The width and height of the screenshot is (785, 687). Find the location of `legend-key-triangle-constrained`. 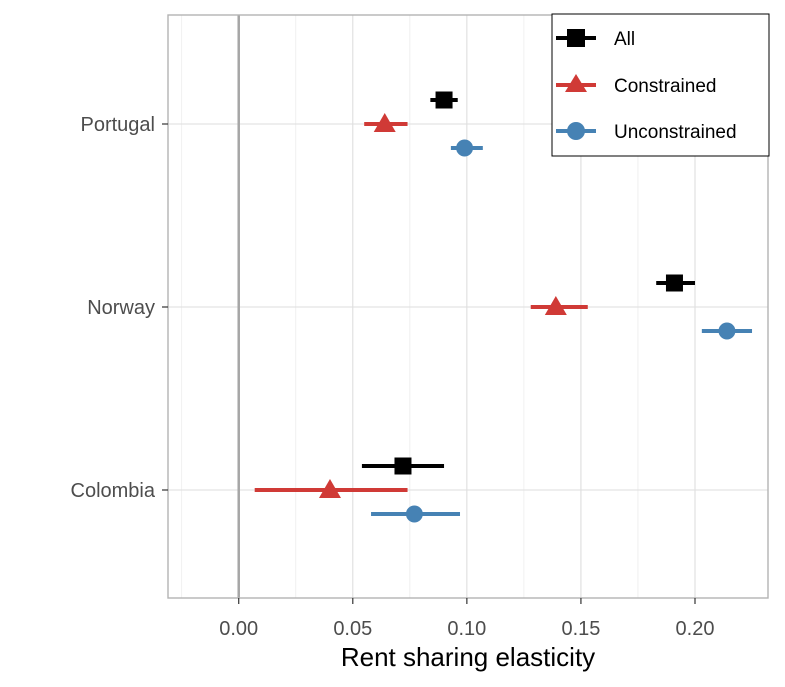

legend-key-triangle-constrained is located at coordinates (576, 83).